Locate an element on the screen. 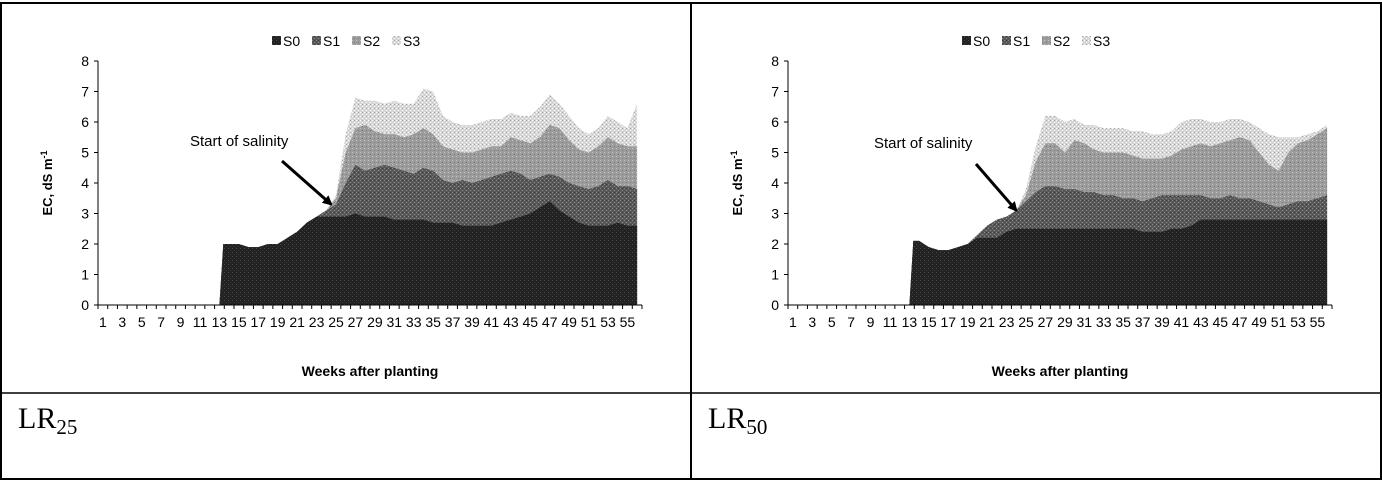 Image resolution: width=1382 pixels, height=484 pixels. caption-left-main: LR is located at coordinates (37, 418).